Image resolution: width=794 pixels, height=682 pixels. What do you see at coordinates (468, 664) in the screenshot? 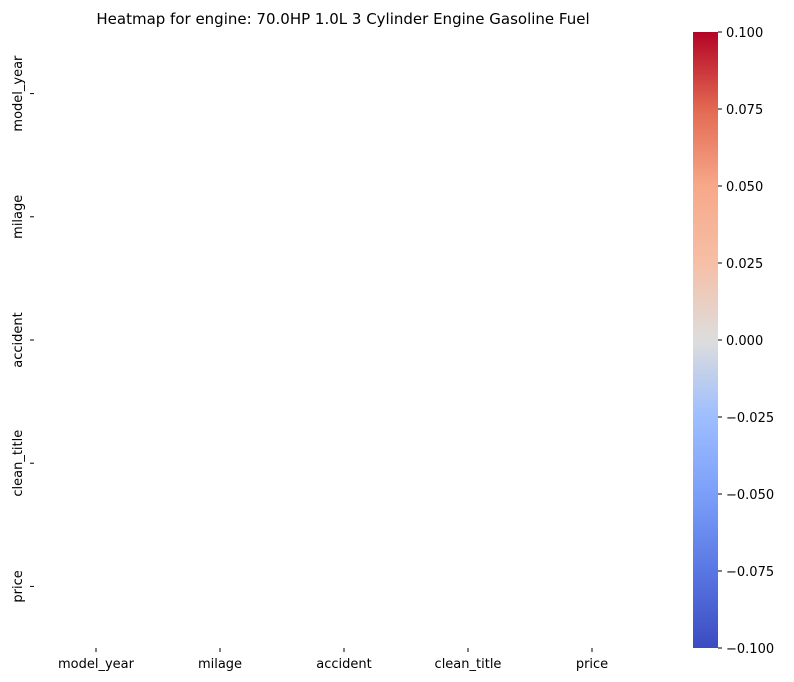
I see `col-tick-label: clean_title` at bounding box center [468, 664].